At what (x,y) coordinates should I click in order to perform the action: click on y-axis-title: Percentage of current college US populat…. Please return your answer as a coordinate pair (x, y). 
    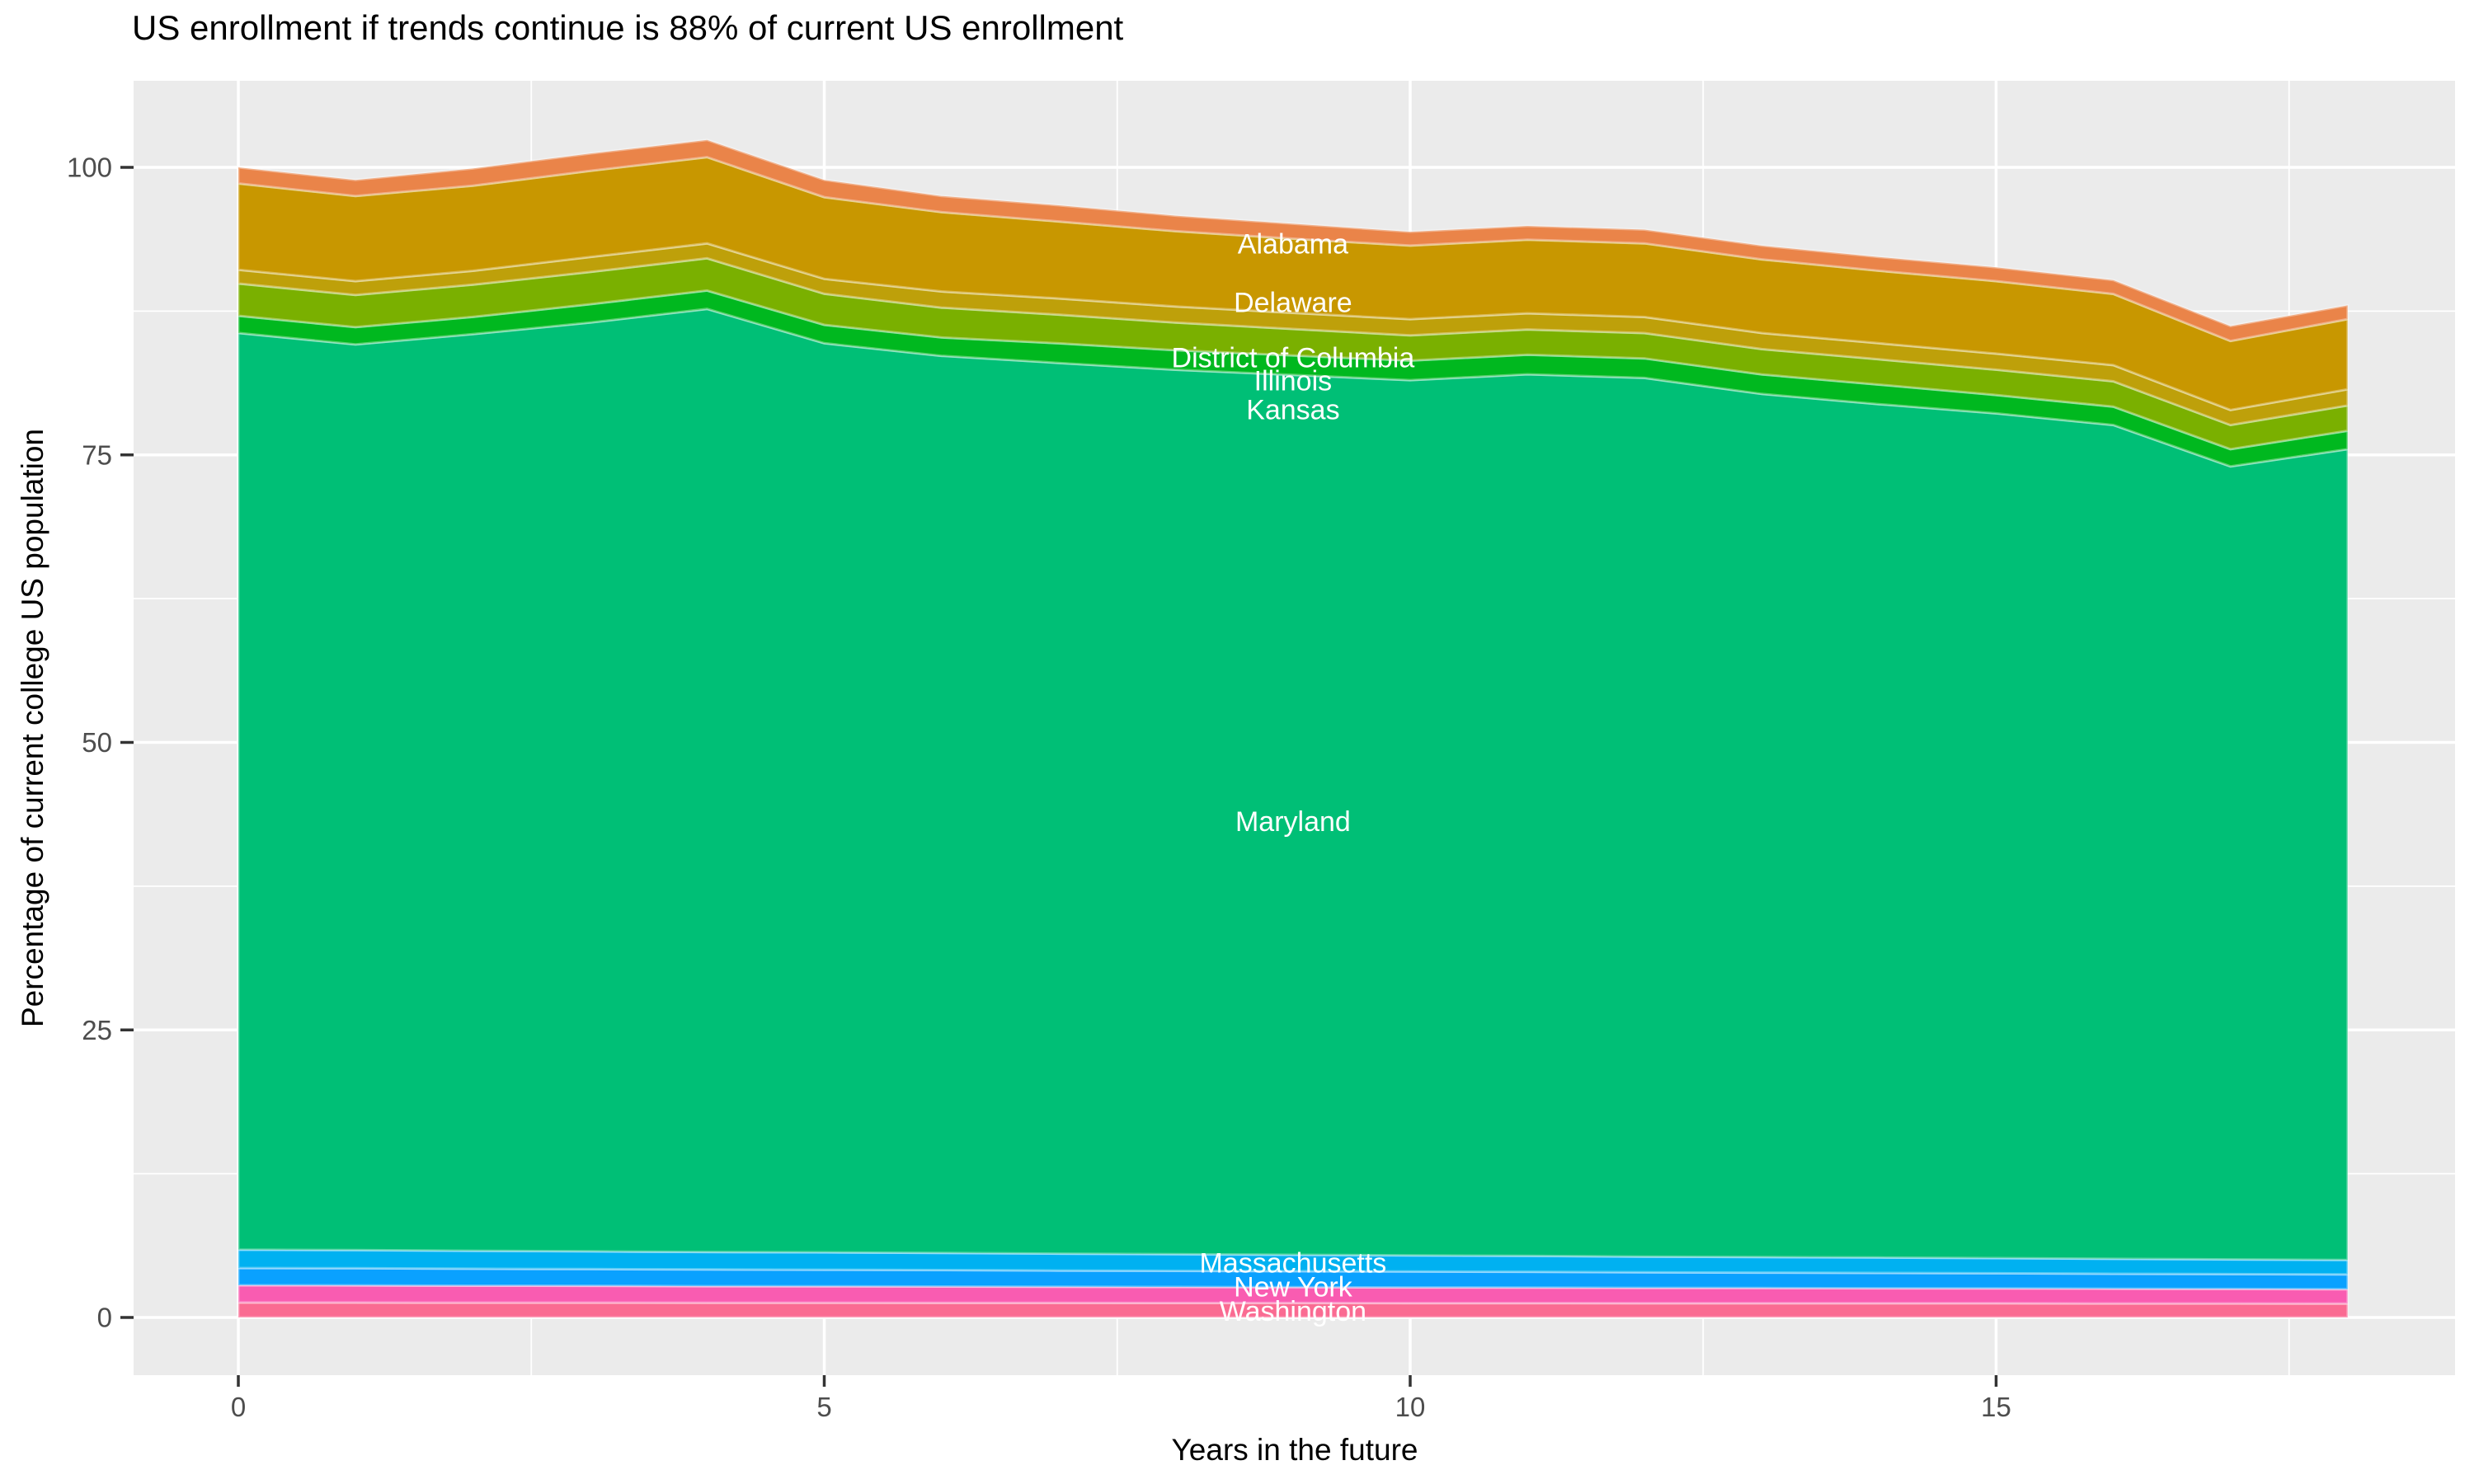
    Looking at the image, I should click on (32, 728).